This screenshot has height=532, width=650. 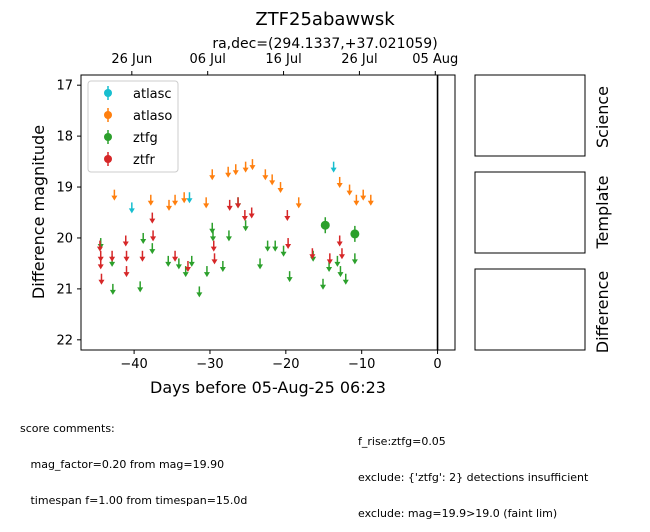 What do you see at coordinates (232, 187) in the screenshot?
I see `series-atlasc` at bounding box center [232, 187].